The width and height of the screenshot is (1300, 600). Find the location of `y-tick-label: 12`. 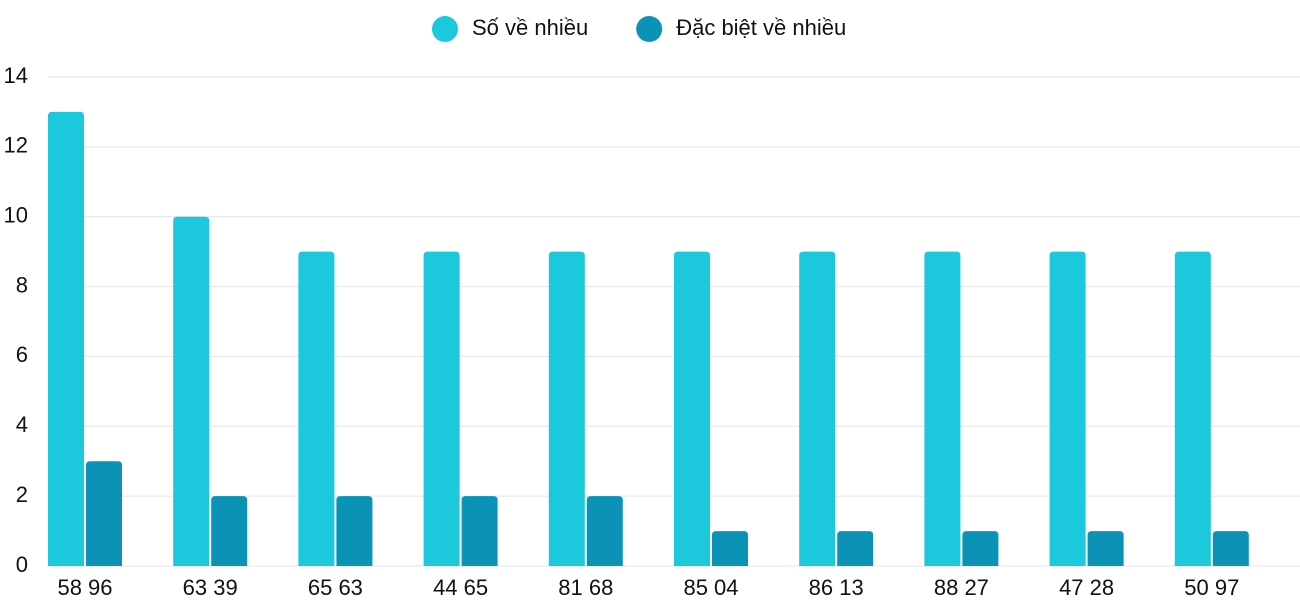

y-tick-label: 12 is located at coordinates (16, 145).